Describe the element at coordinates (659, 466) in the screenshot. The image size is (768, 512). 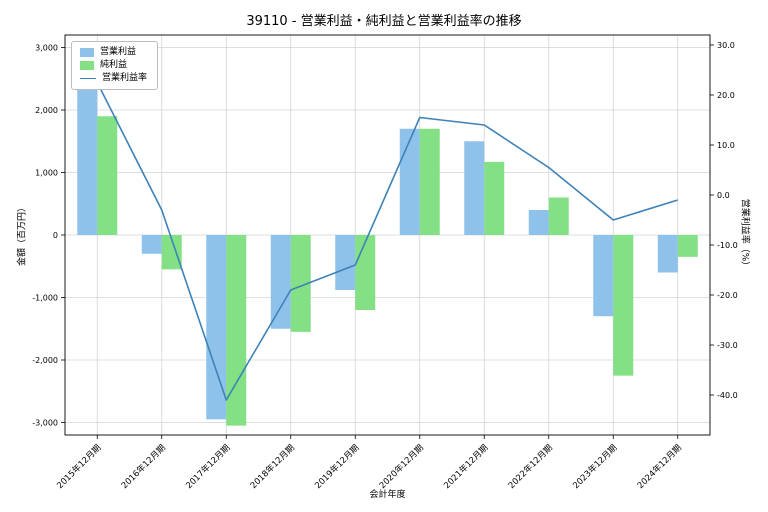
I see `svg-text: 2024年12月期` at that location.